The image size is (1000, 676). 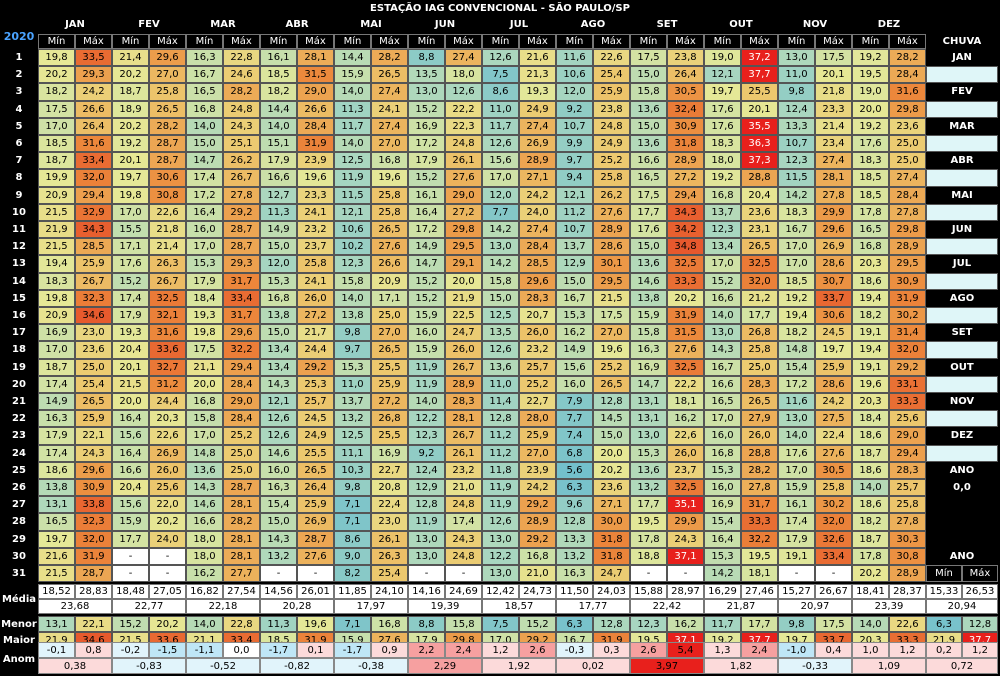 What do you see at coordinates (130, 316) in the screenshot?
I see `temp-cell: 17,9` at bounding box center [130, 316].